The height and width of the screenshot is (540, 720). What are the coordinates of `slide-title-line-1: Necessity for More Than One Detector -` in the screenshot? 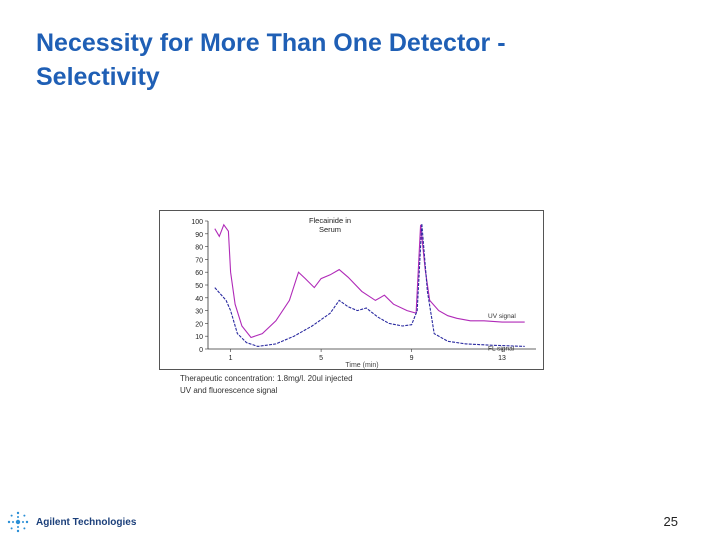 It's located at (271, 43).